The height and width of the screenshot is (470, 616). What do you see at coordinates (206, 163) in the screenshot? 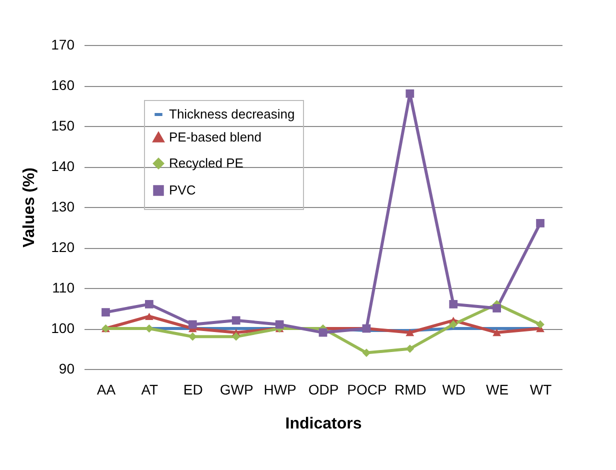
I see `legend-label: Recycled PE` at bounding box center [206, 163].